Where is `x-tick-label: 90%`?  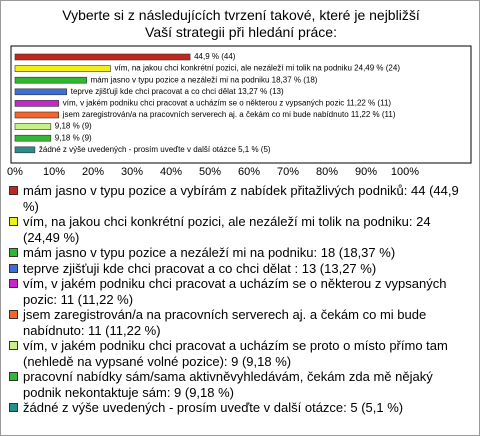 x-tick-label: 90% is located at coordinates (366, 172).